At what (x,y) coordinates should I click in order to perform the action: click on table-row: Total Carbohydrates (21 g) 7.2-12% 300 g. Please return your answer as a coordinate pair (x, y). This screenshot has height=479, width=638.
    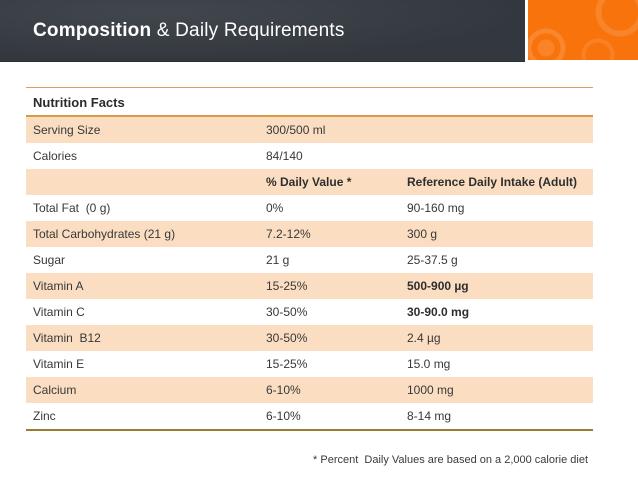
    Looking at the image, I should click on (309, 234).